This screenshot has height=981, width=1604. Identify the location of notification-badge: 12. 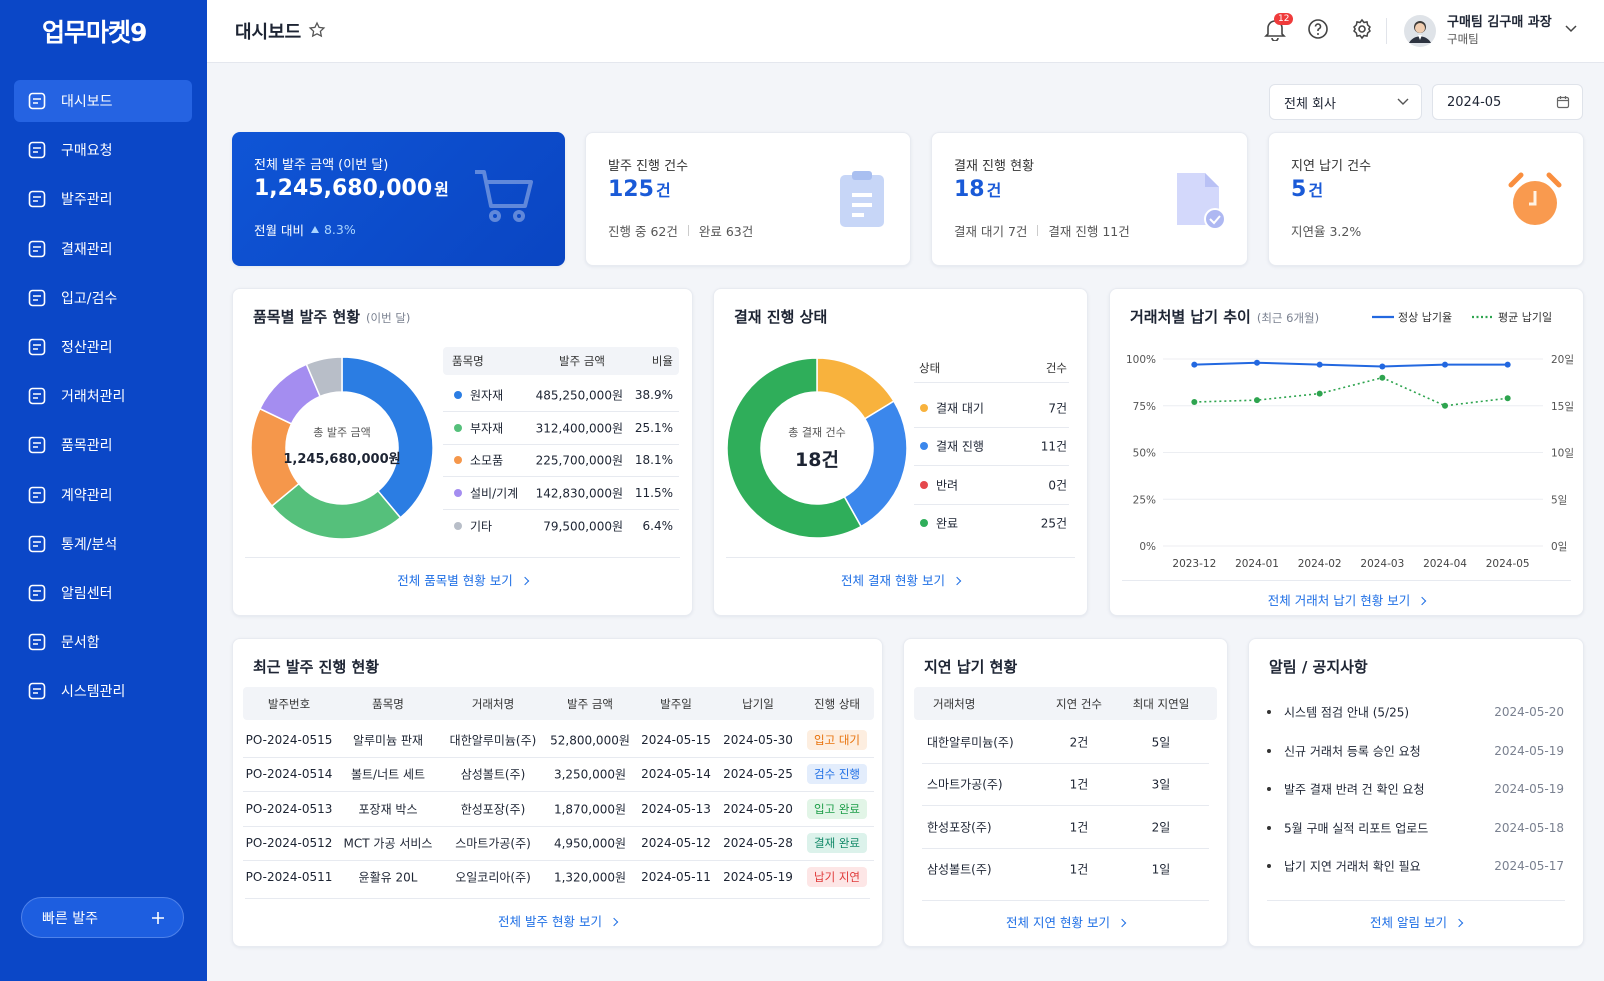
(1284, 19).